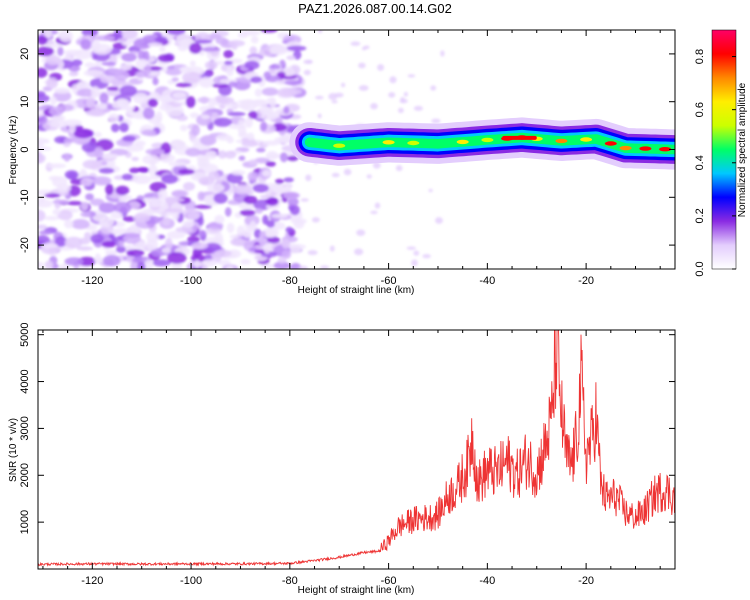 This screenshot has width=750, height=600. Describe the element at coordinates (25, 149) in the screenshot. I see `y-tick-label: 0` at that location.